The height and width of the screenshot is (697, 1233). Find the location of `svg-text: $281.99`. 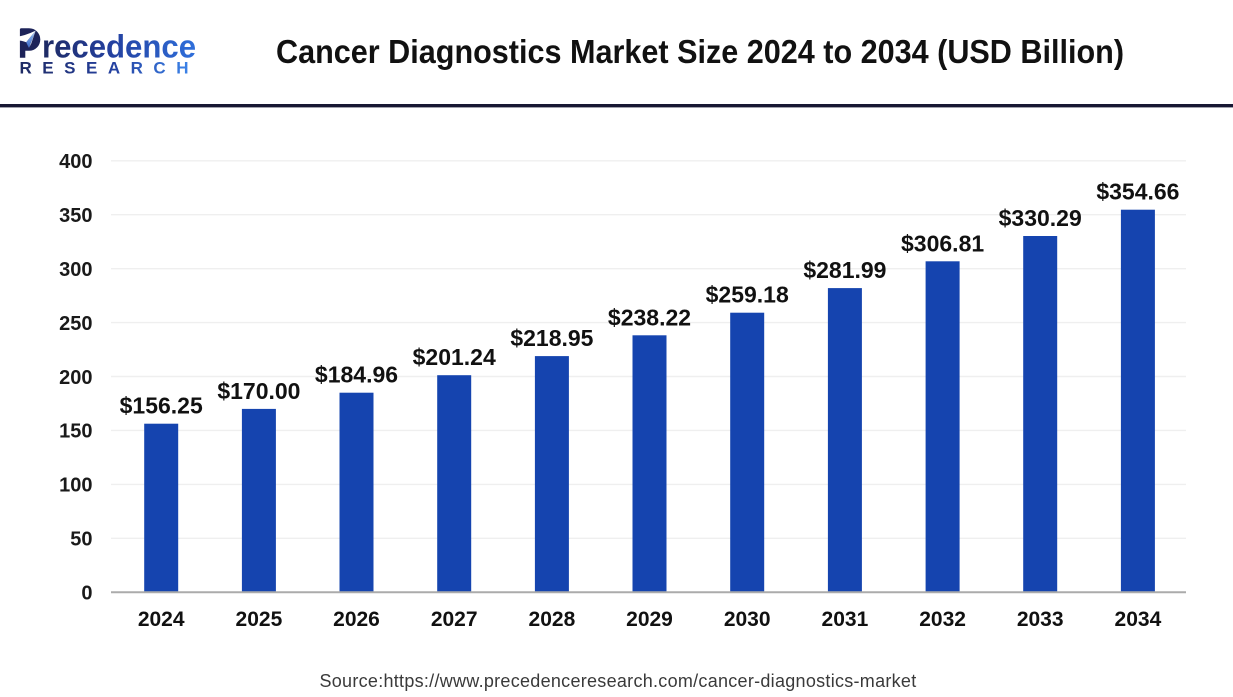

svg-text: $281.99 is located at coordinates (844, 270).